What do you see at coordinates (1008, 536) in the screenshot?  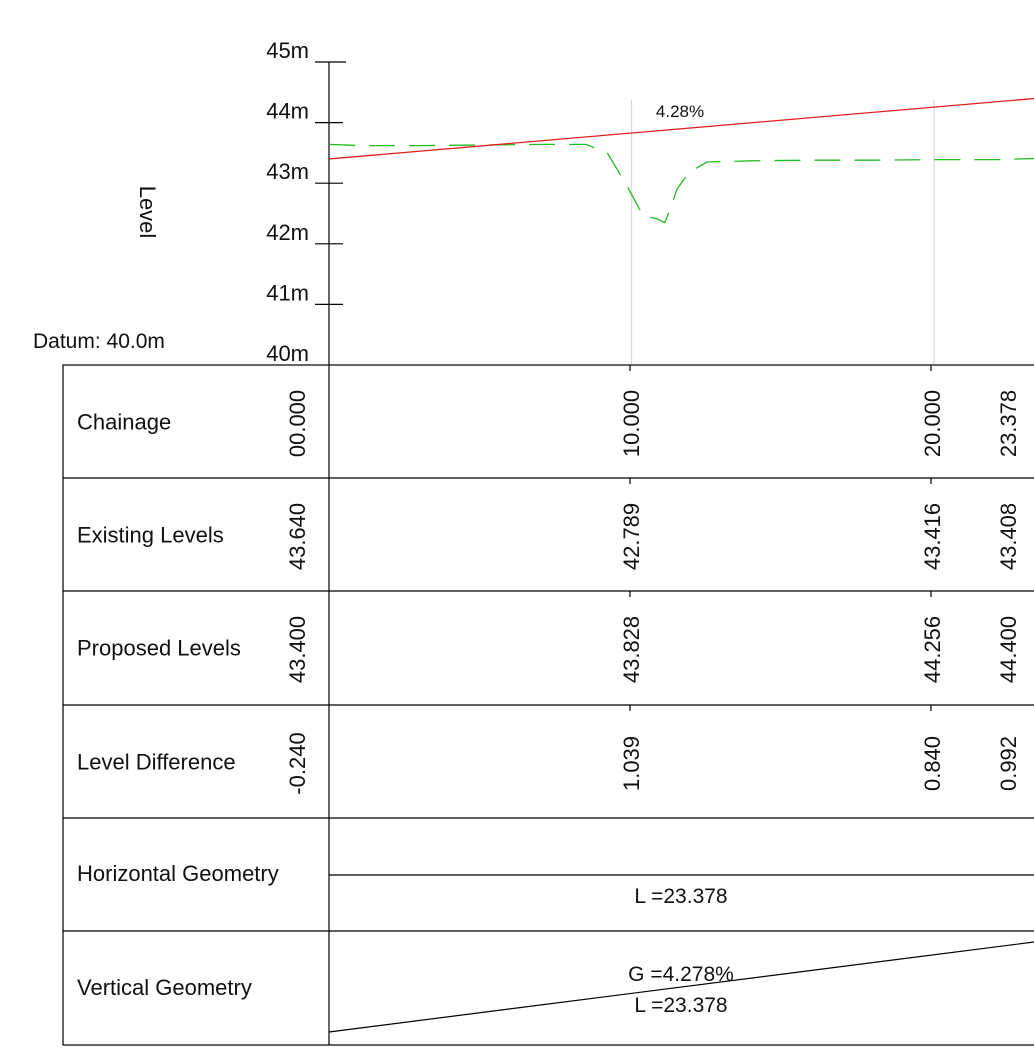 I see `existing-levels-value: 43.408` at bounding box center [1008, 536].